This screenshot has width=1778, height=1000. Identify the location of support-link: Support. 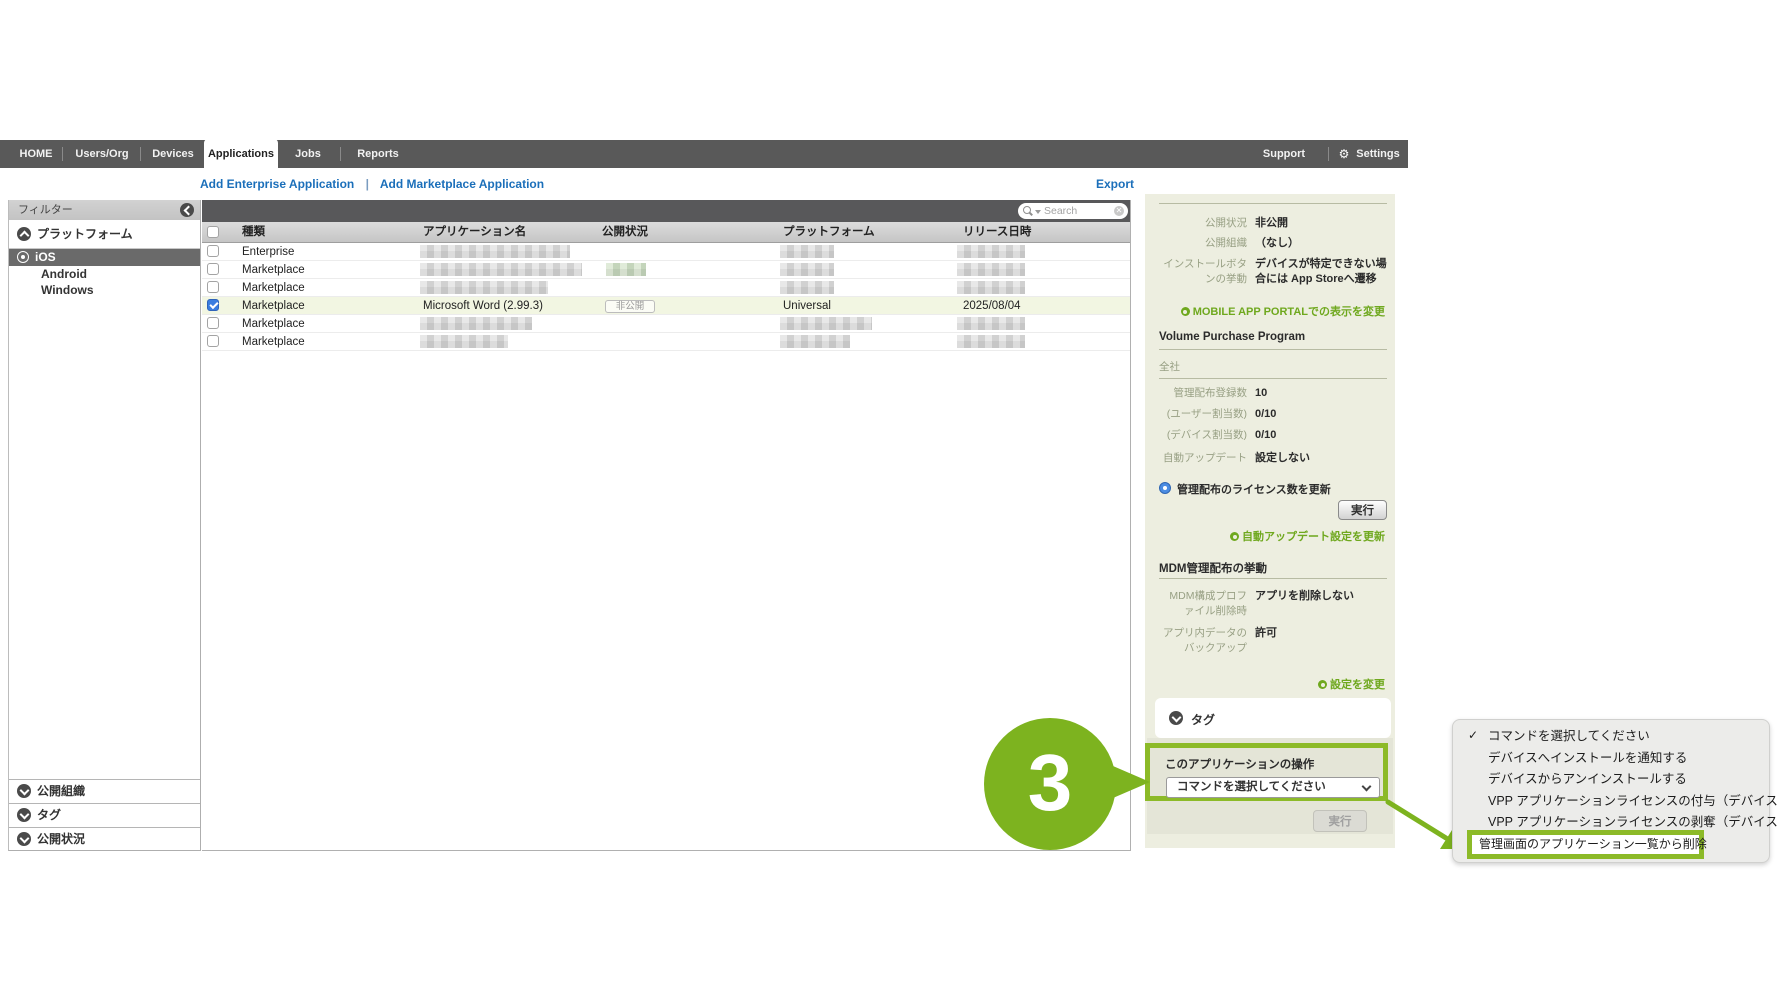
(1284, 154).